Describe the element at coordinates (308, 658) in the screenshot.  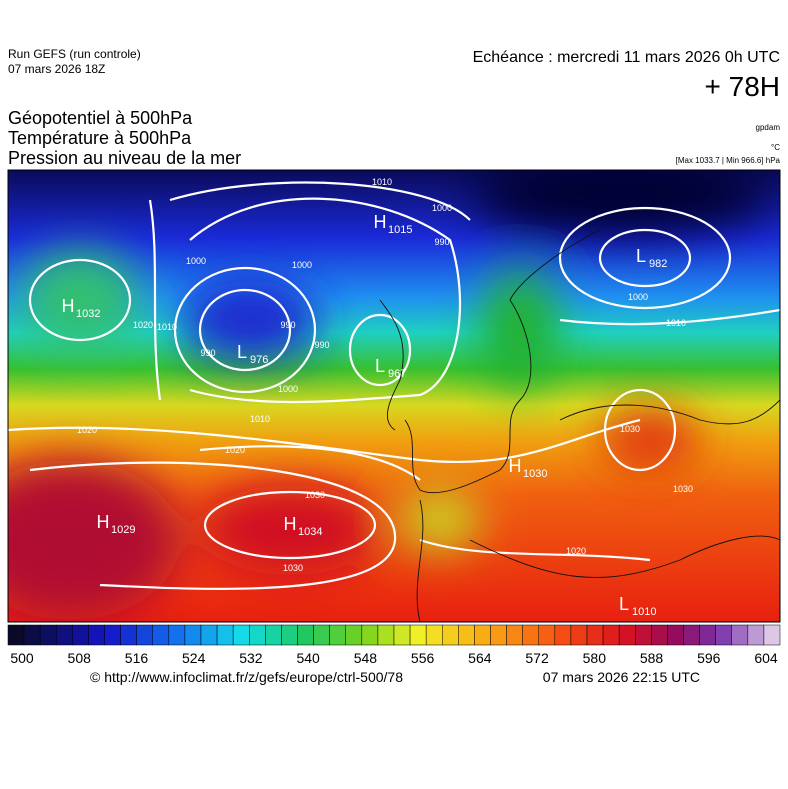
I see `colorbar-tick-label: 540` at that location.